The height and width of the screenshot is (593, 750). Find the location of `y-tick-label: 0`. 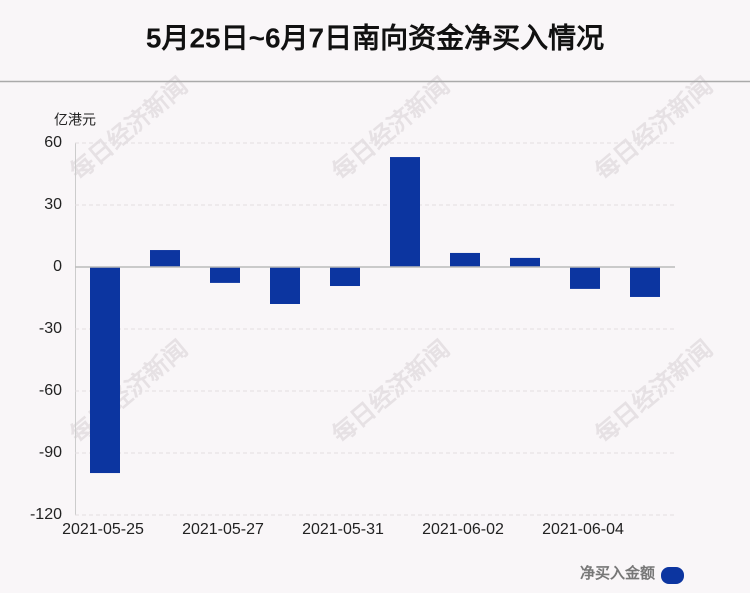

y-tick-label: 0 is located at coordinates (57, 266).